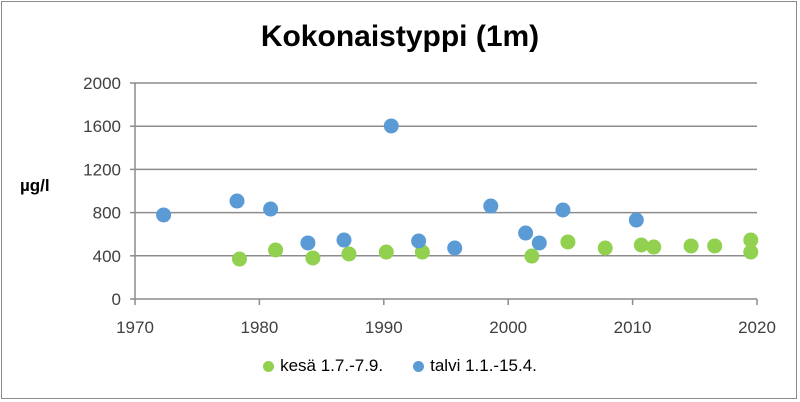 Image resolution: width=800 pixels, height=402 pixels. I want to click on y-tick-label: 0, so click(116, 299).